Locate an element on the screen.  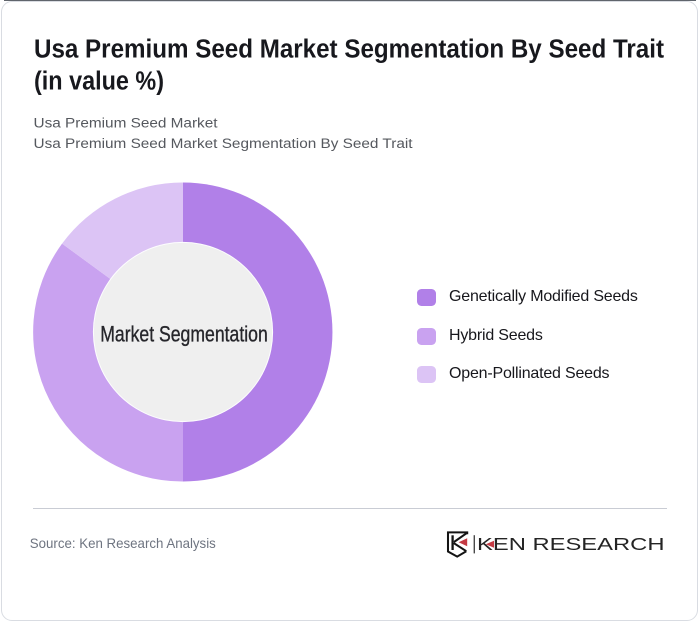
svg-text: Usa Premium Seed Market is located at coordinates (126, 123).